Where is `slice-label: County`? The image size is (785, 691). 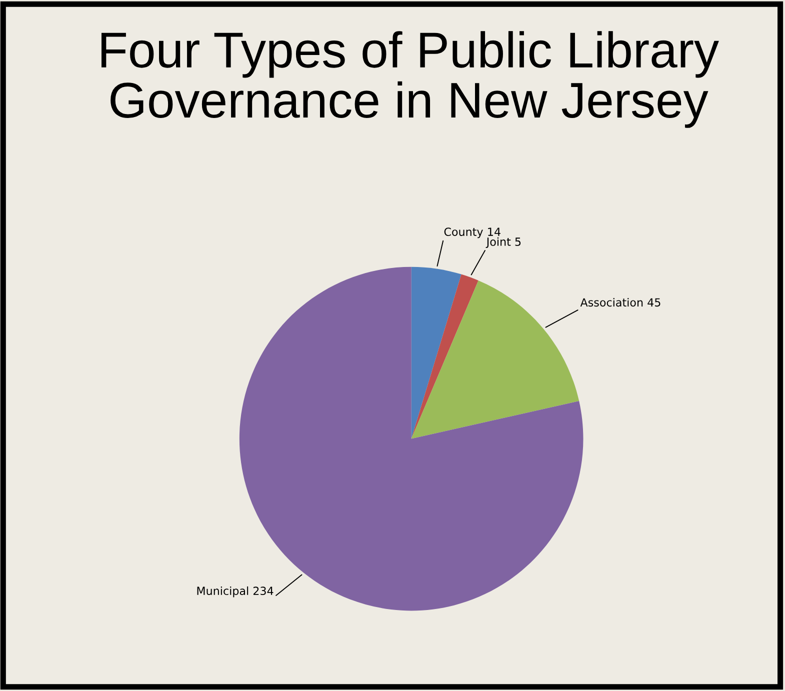 slice-label: County is located at coordinates (463, 233).